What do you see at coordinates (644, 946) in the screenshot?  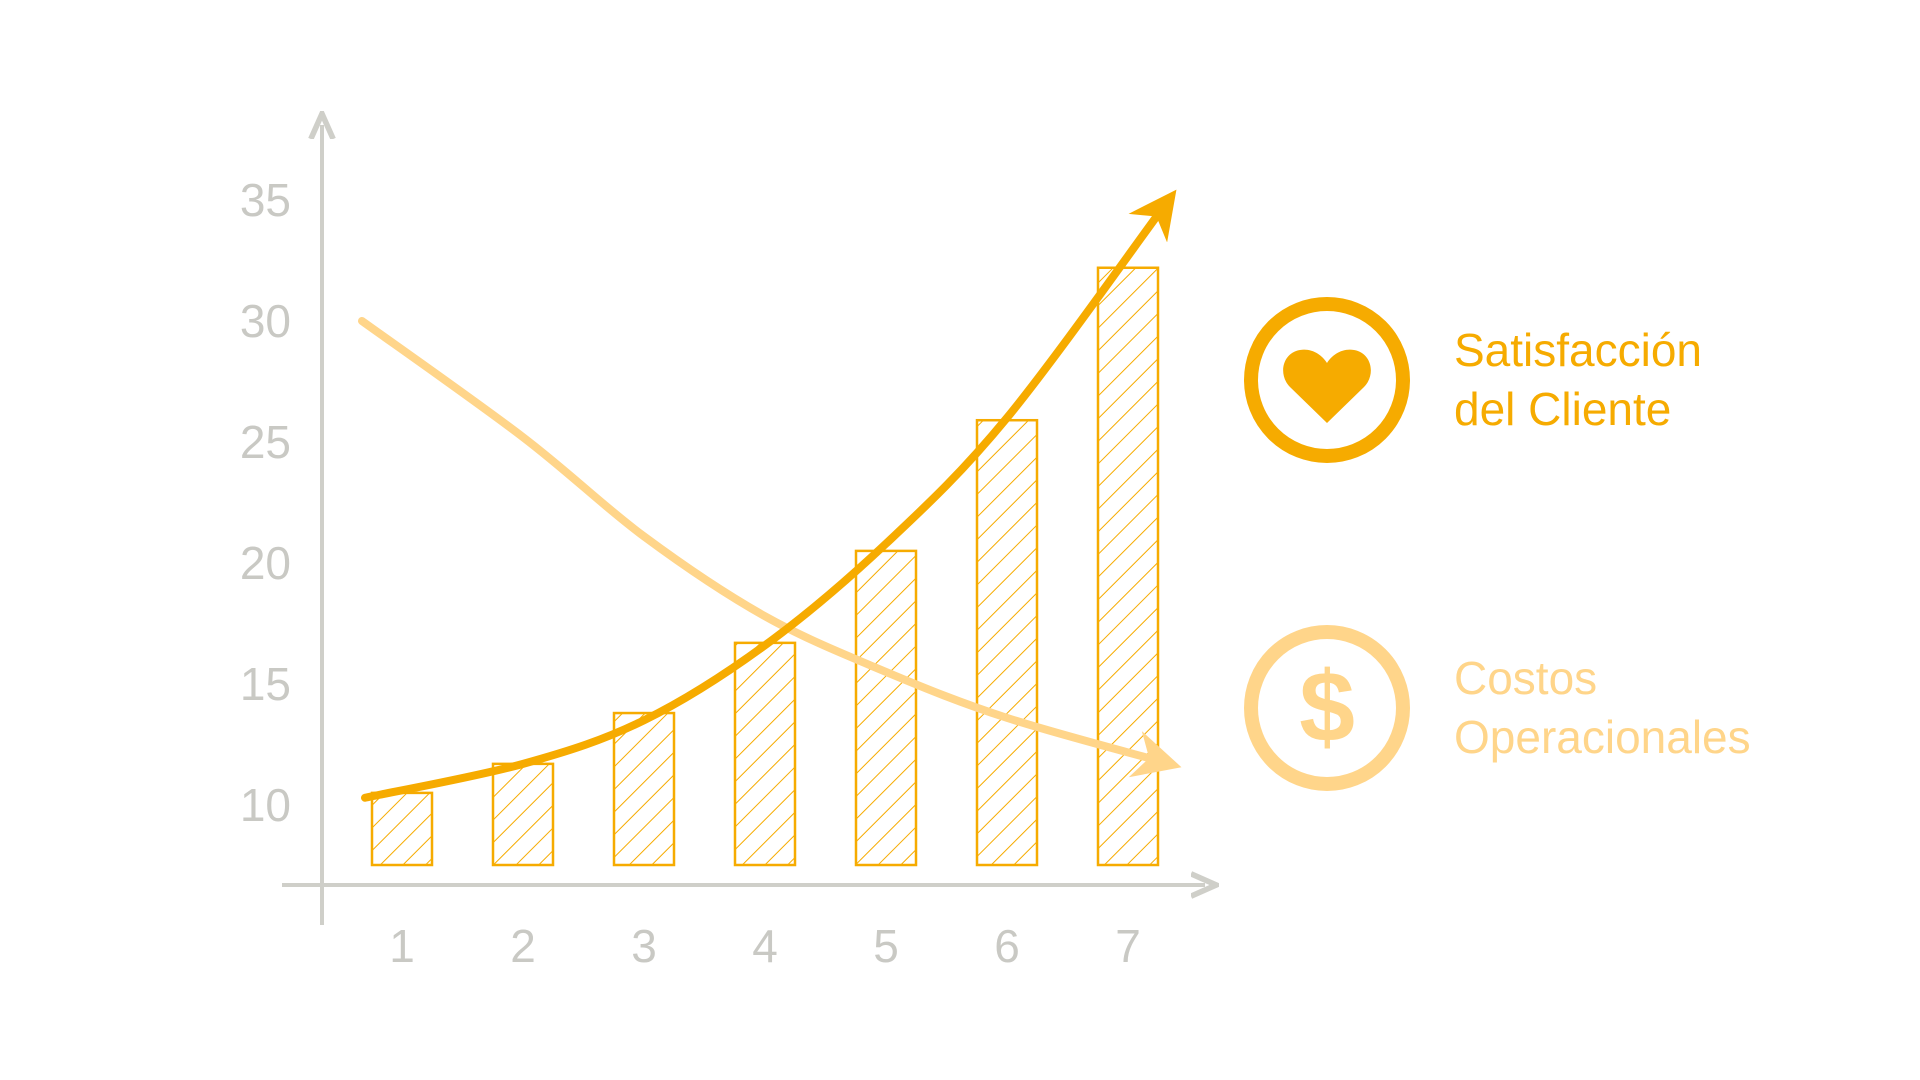 I see `x-tick-label: 3` at bounding box center [644, 946].